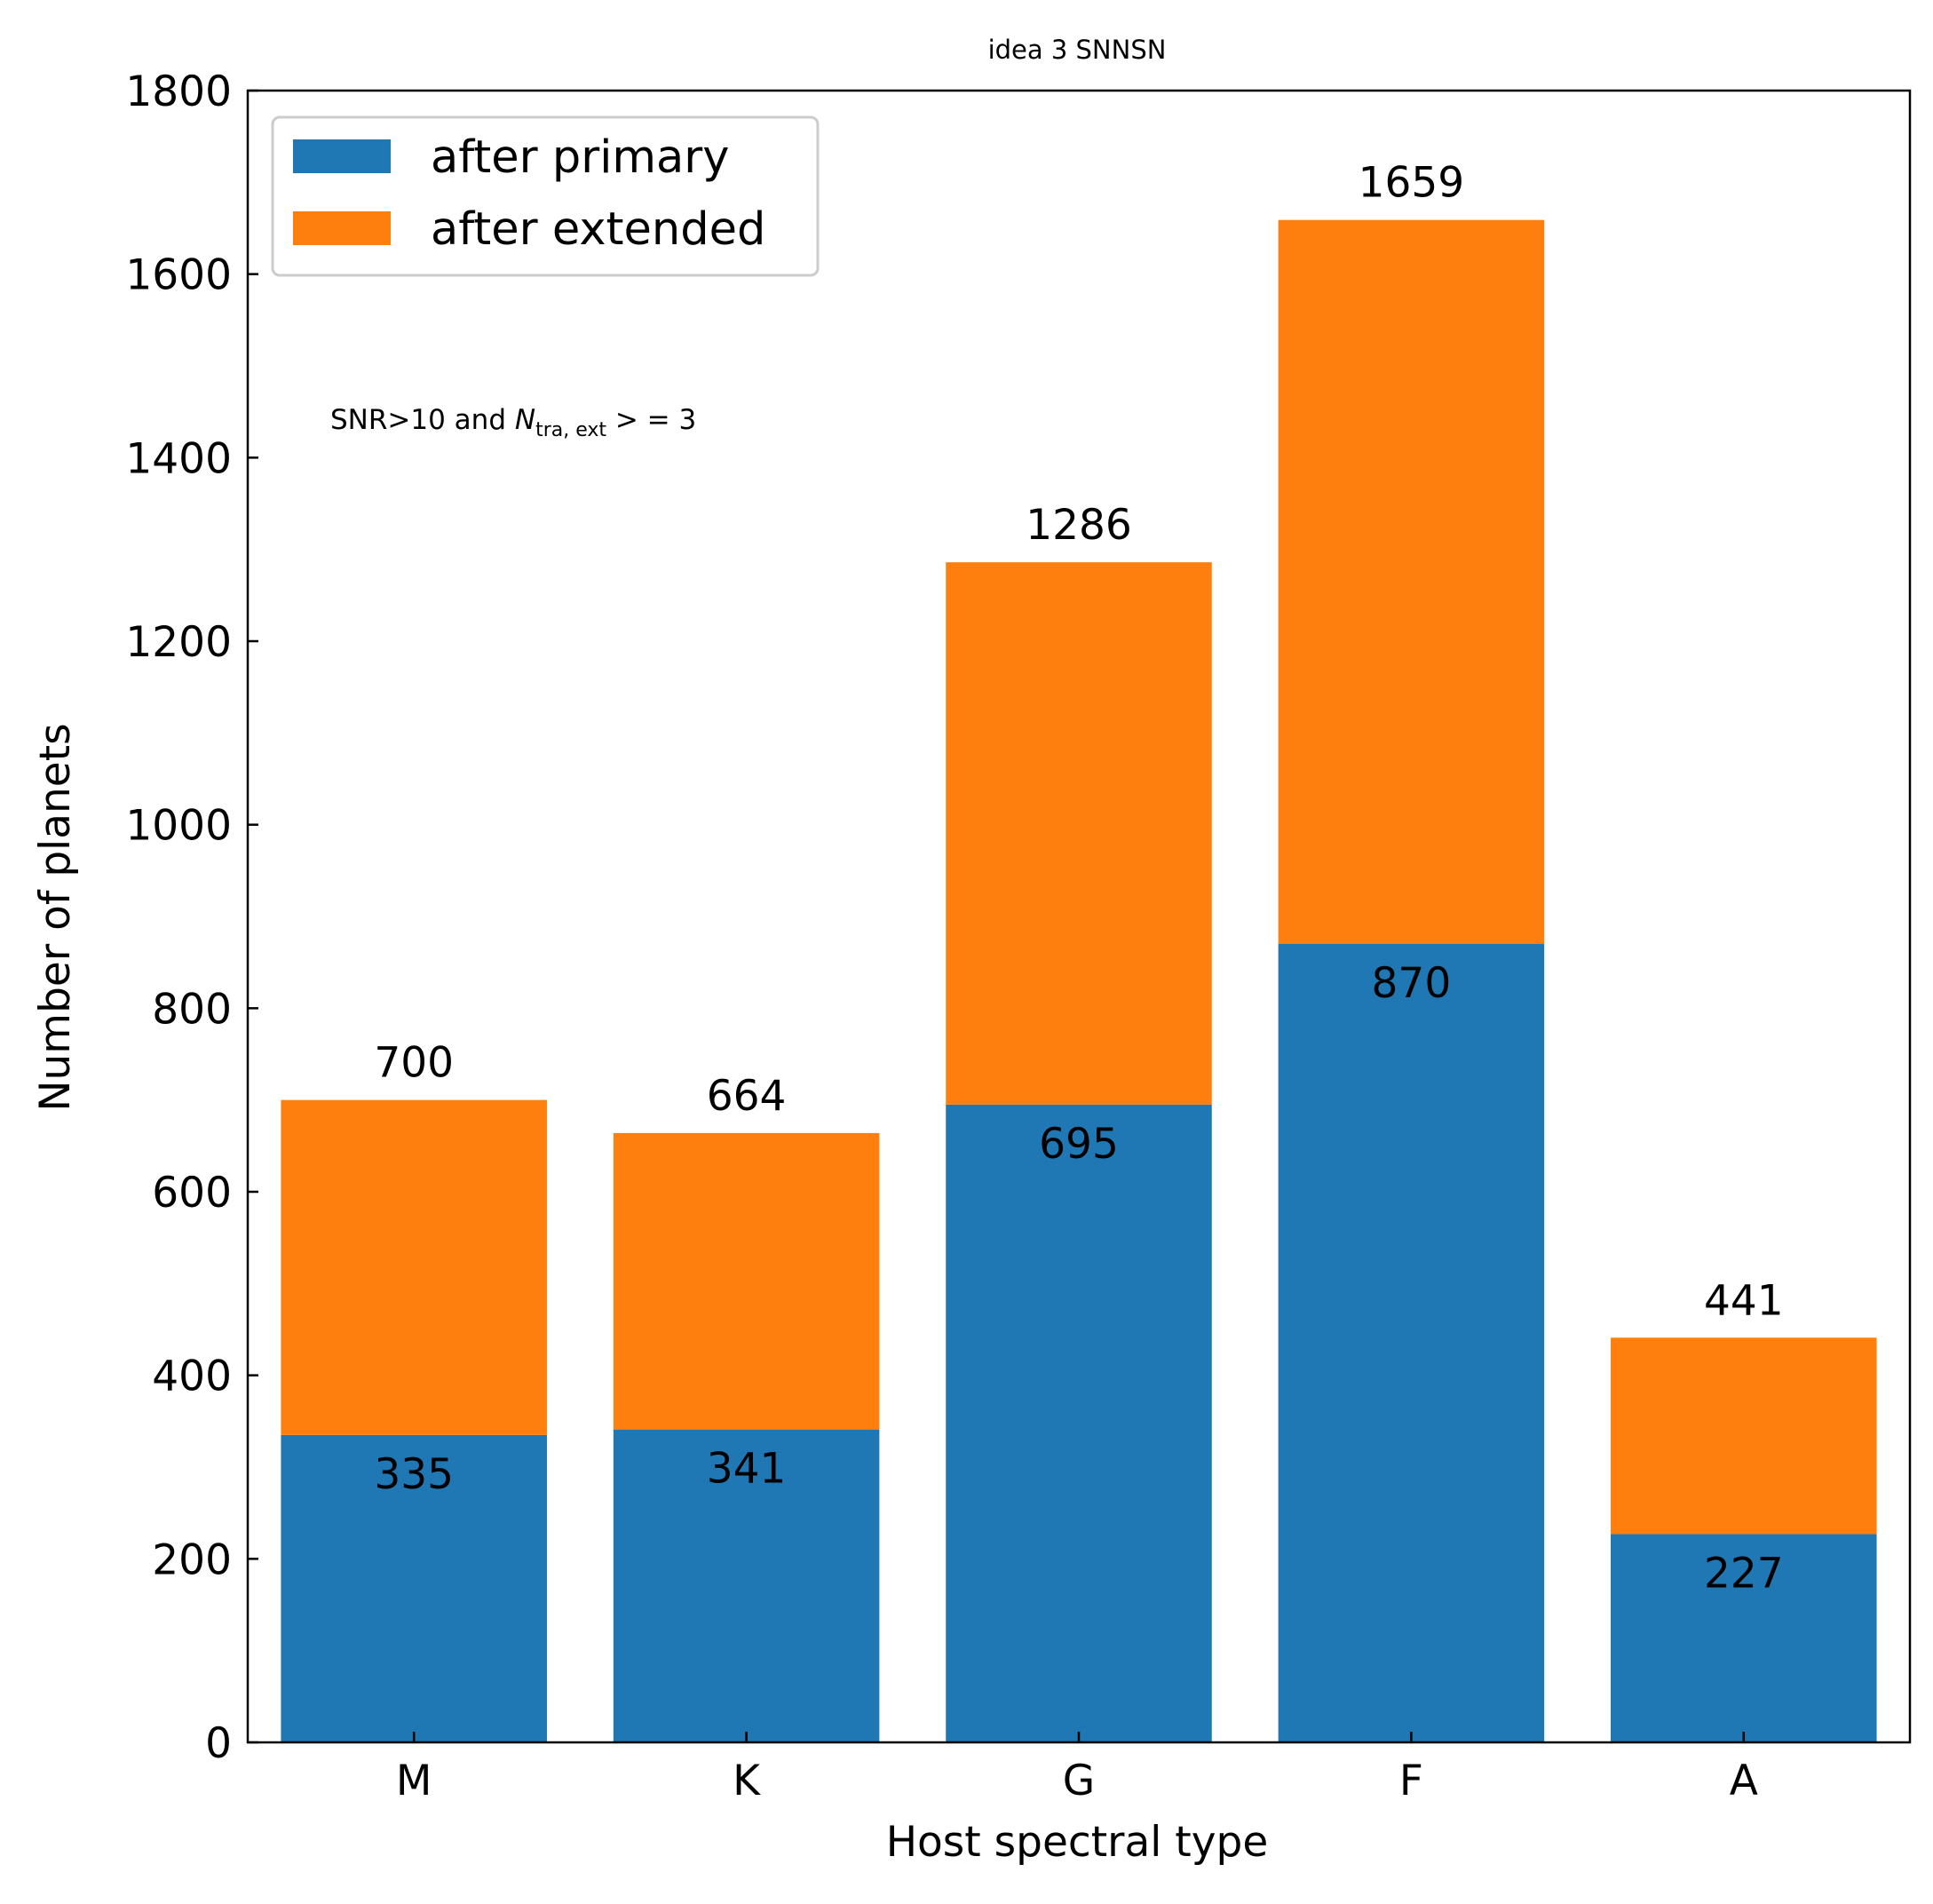 This screenshot has height=1904, width=1933. I want to click on bar-total-label-k: 664, so click(747, 1096).